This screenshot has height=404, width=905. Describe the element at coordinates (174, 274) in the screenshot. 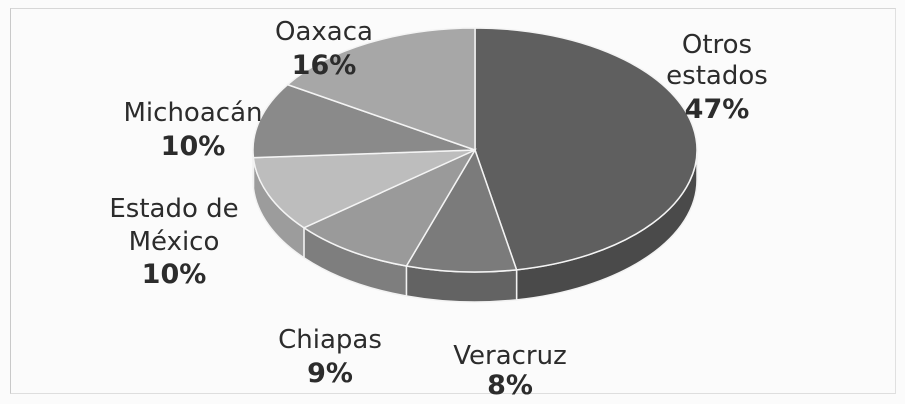

I see `label-edomex-pct: 10%` at that location.